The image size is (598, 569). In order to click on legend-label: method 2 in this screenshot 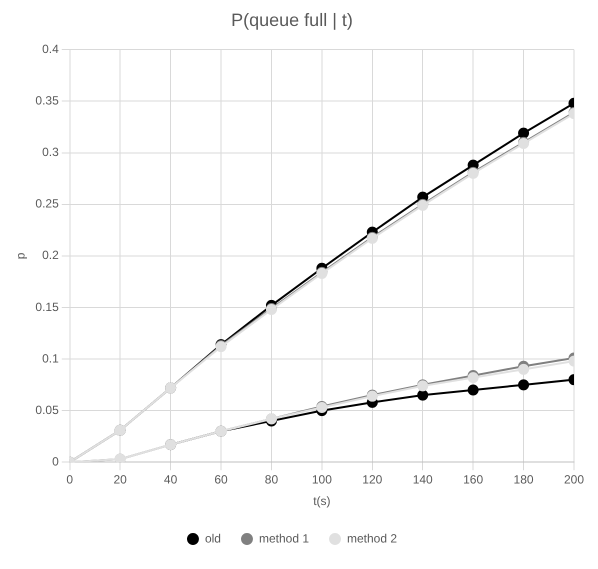, I will do `click(372, 538)`.